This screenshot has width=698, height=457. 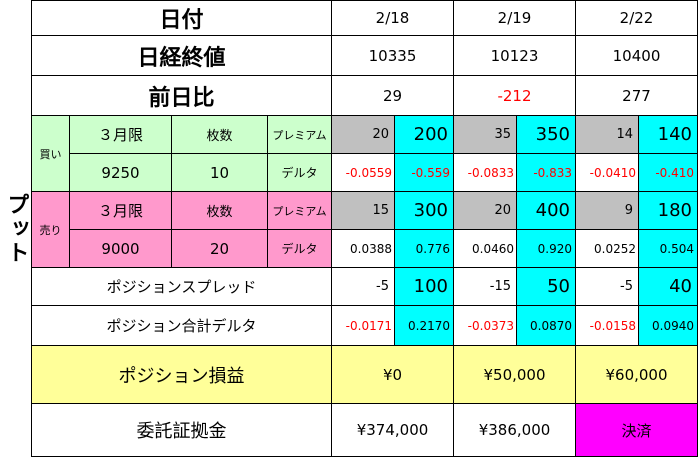 What do you see at coordinates (363, 173) in the screenshot?
I see `buy-delta-col-1: -0.0559` at bounding box center [363, 173].